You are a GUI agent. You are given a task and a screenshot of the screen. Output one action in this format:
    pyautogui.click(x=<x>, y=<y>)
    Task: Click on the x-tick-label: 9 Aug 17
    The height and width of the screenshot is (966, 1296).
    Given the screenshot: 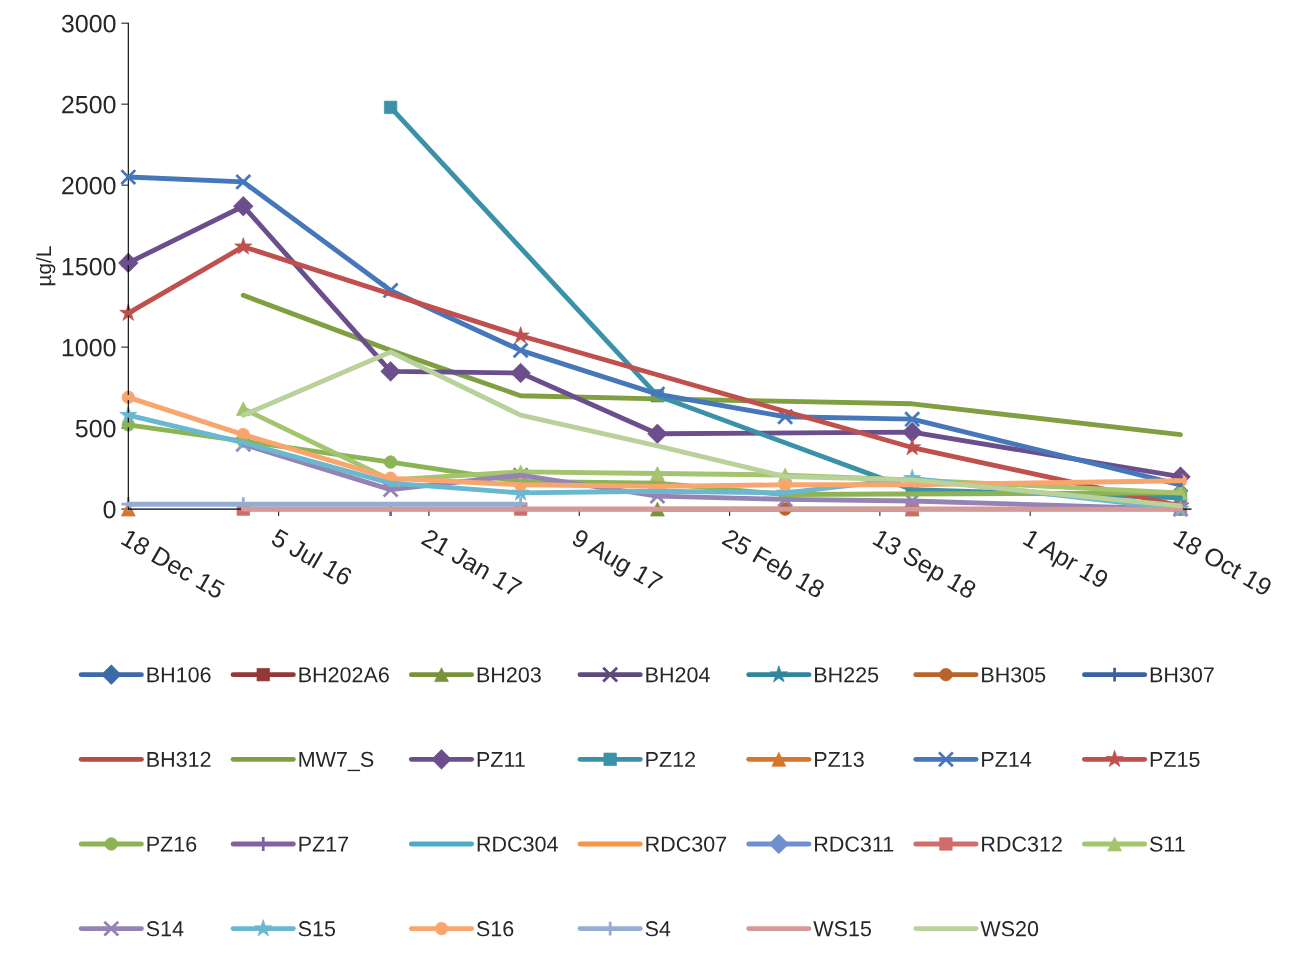 What is the action you would take?
    pyautogui.click(x=616, y=562)
    